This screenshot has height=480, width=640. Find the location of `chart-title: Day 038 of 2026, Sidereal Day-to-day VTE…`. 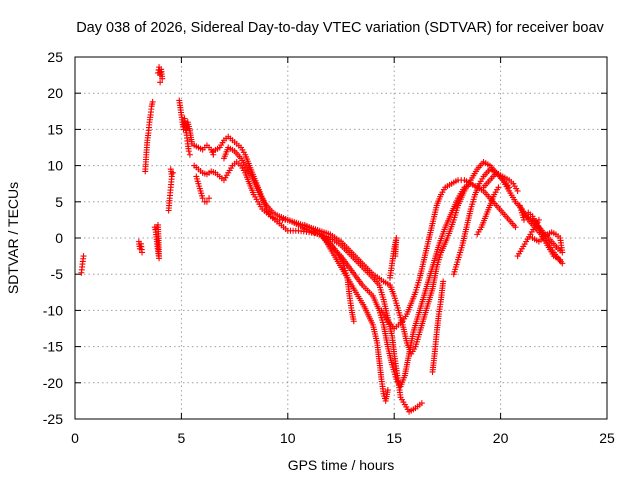

chart-title: Day 038 of 2026, Sidereal Day-to-day VTE… is located at coordinates (340, 28).